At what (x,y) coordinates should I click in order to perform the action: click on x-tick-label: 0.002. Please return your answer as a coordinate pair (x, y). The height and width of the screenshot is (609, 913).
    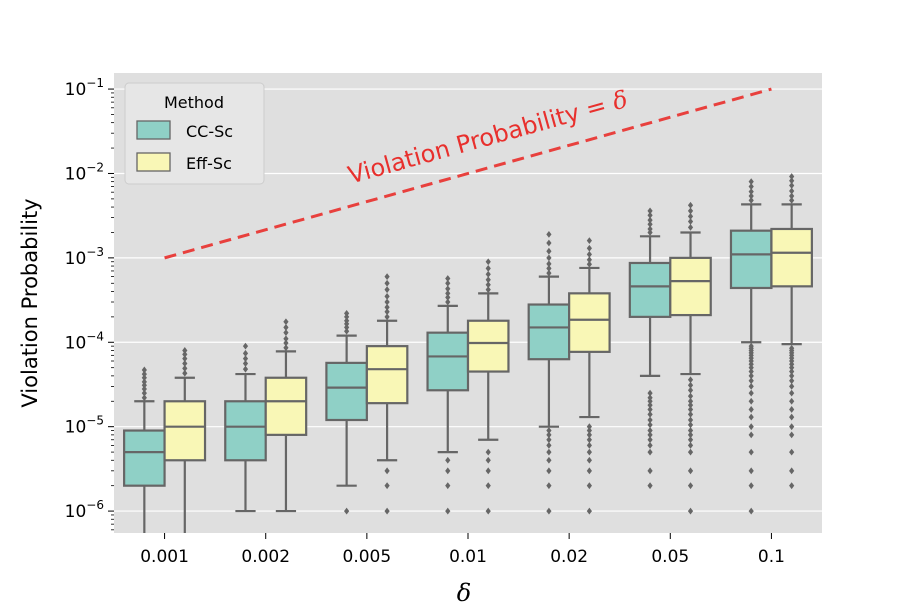
    Looking at the image, I should click on (265, 557).